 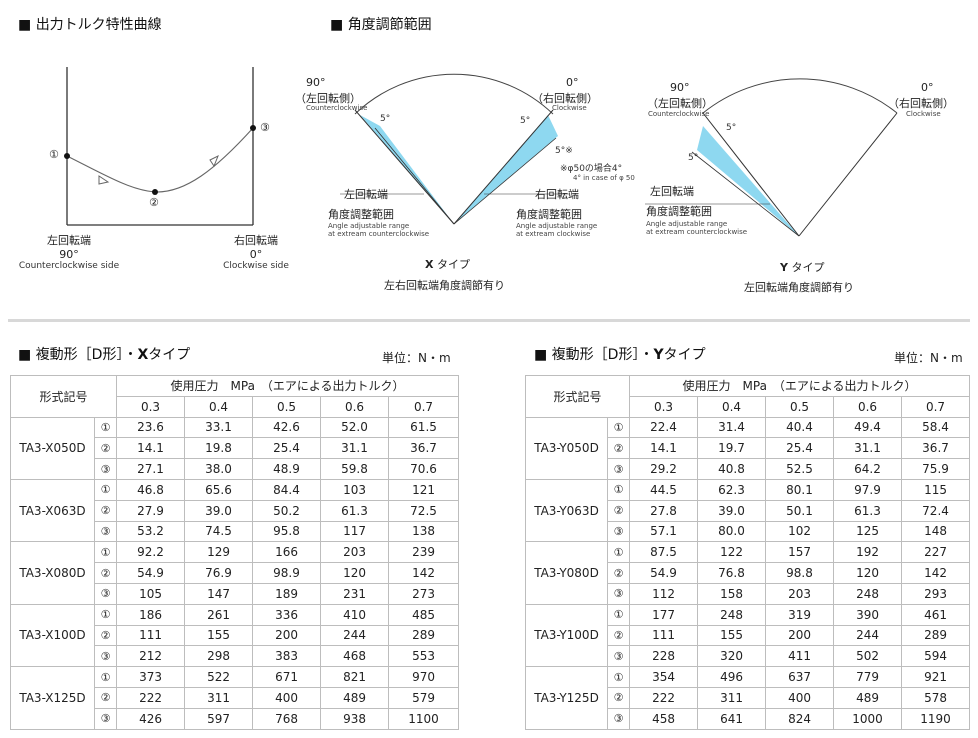 What do you see at coordinates (936, 697) in the screenshot?
I see `table-y-torque-value: 578` at bounding box center [936, 697].